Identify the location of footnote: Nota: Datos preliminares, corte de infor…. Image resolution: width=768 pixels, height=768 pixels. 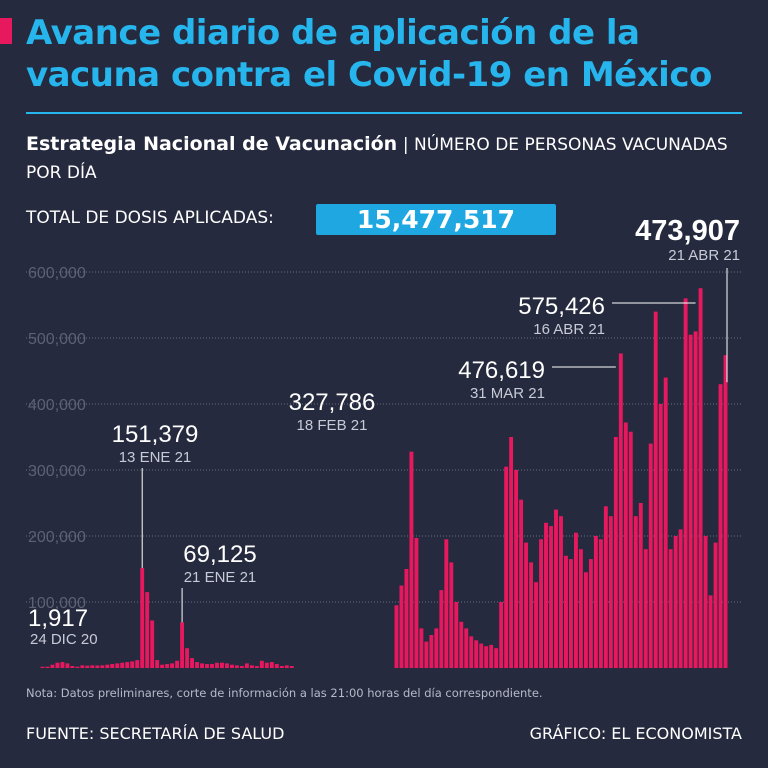
(284, 693).